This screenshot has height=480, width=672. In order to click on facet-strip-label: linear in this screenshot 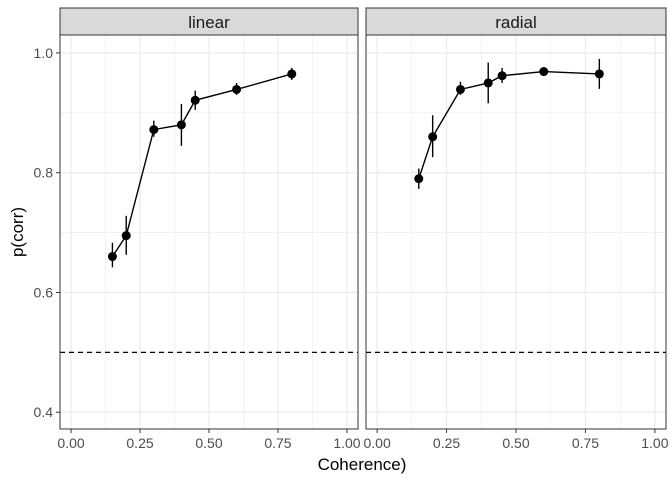, I will do `click(209, 22)`.